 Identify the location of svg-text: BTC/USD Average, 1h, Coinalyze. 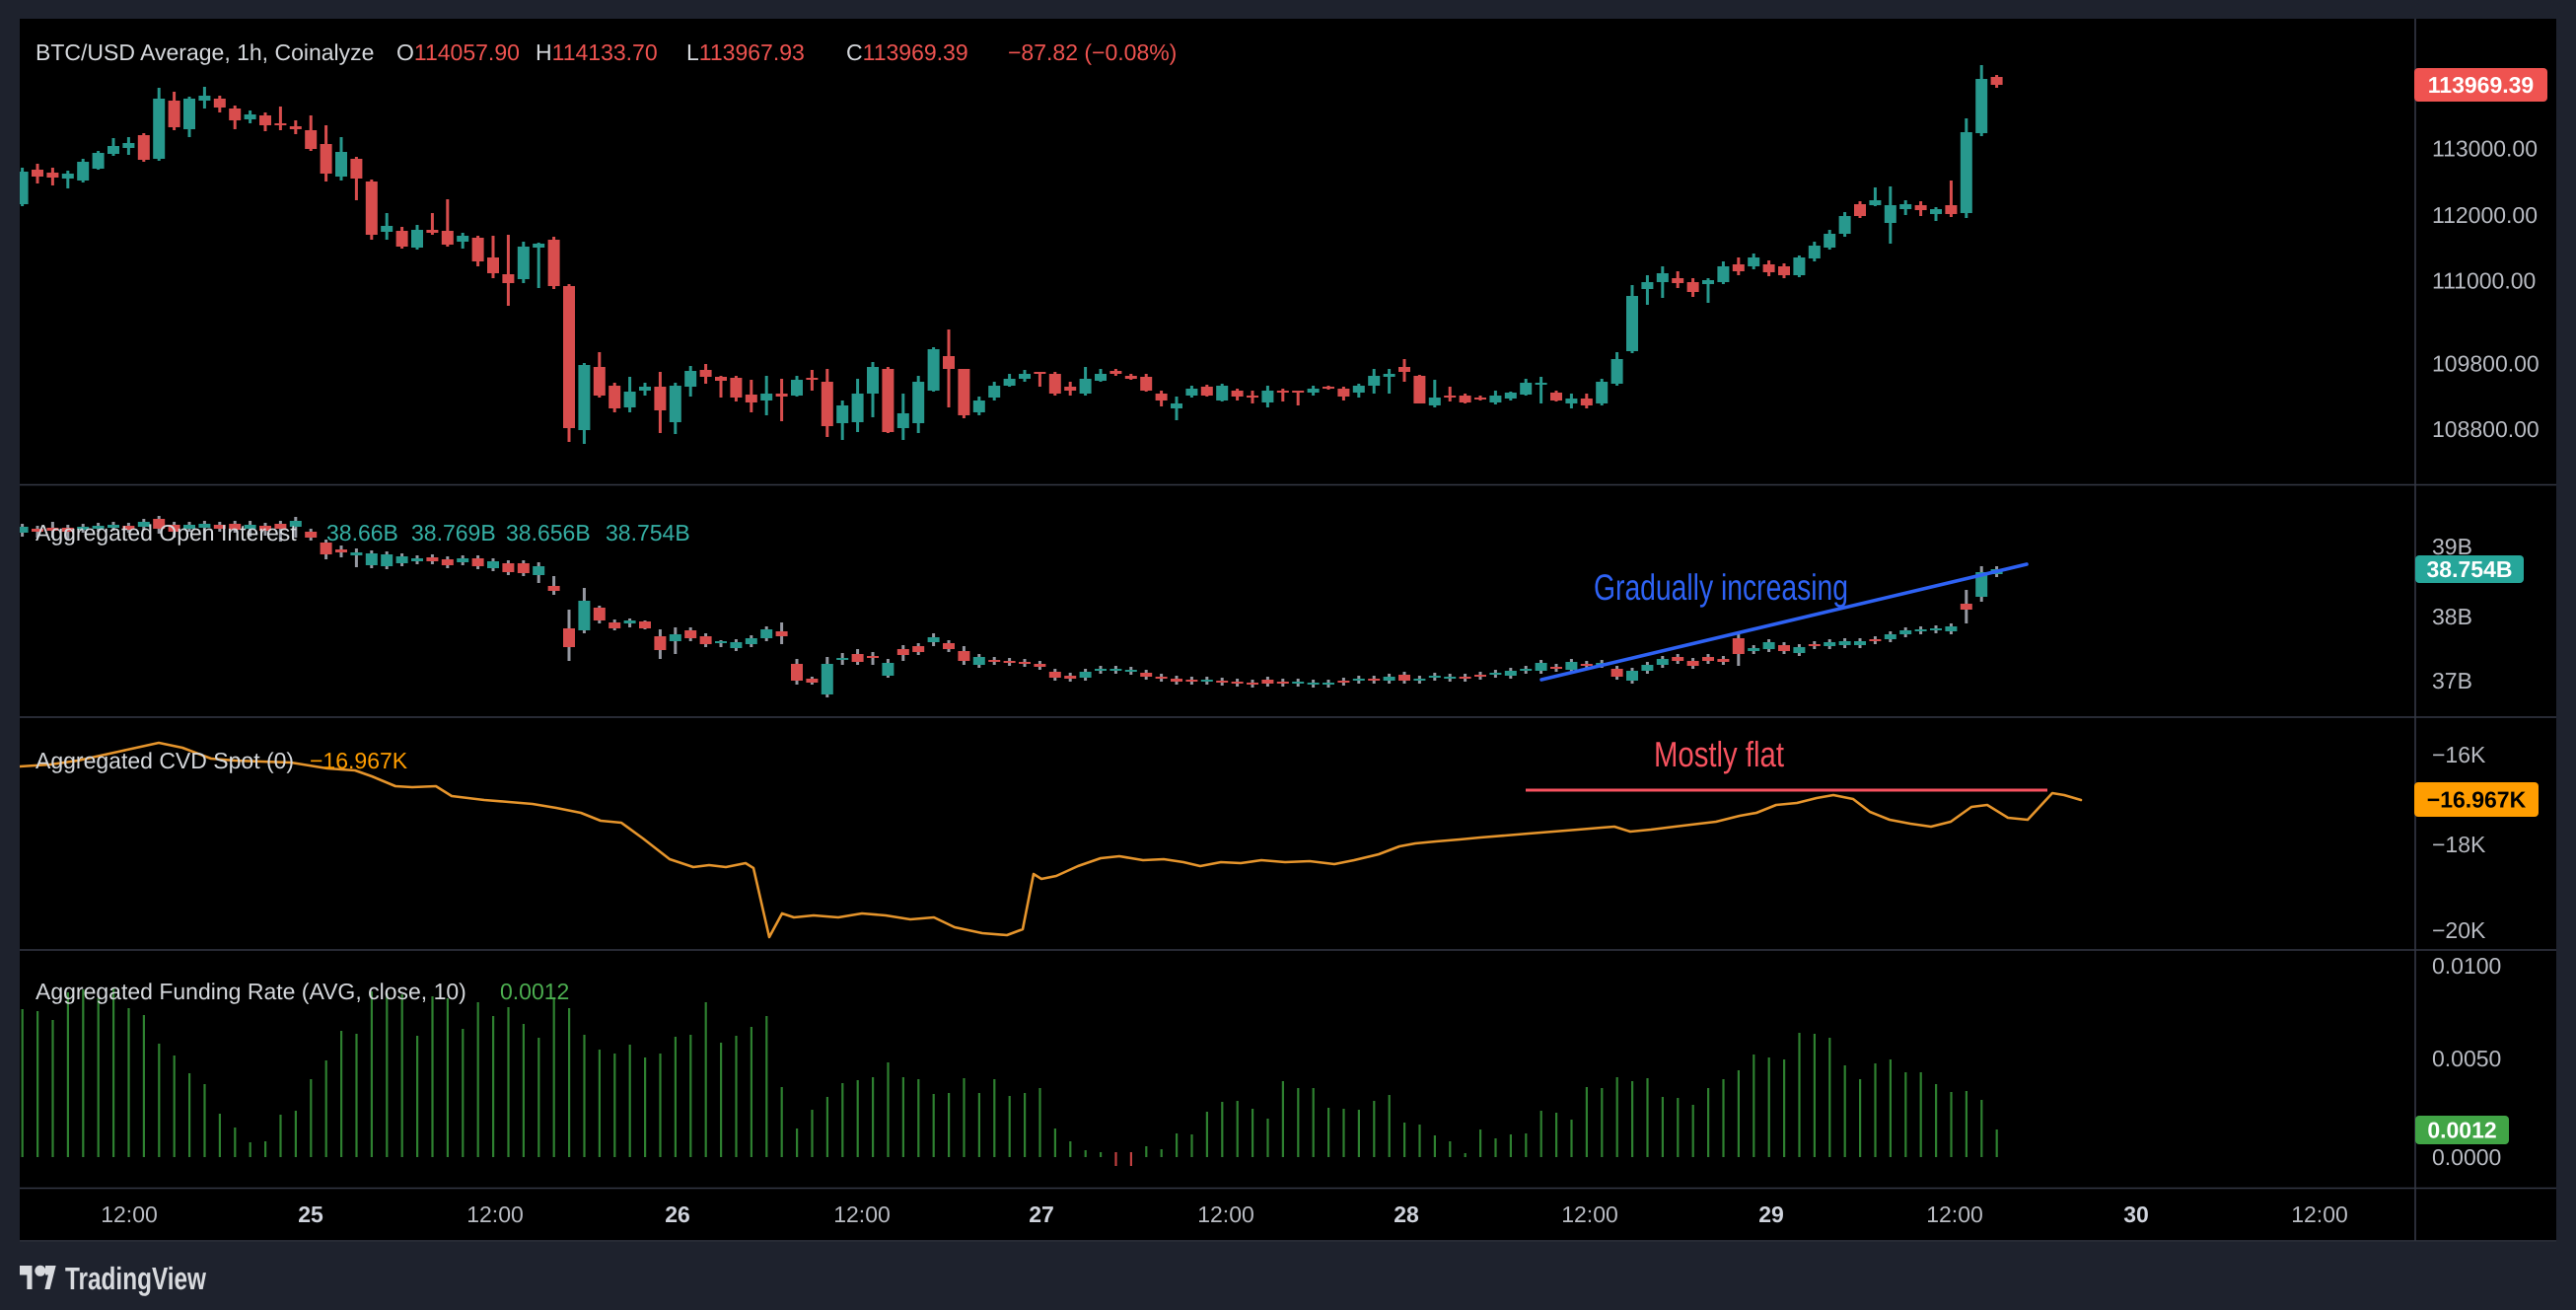
(205, 52).